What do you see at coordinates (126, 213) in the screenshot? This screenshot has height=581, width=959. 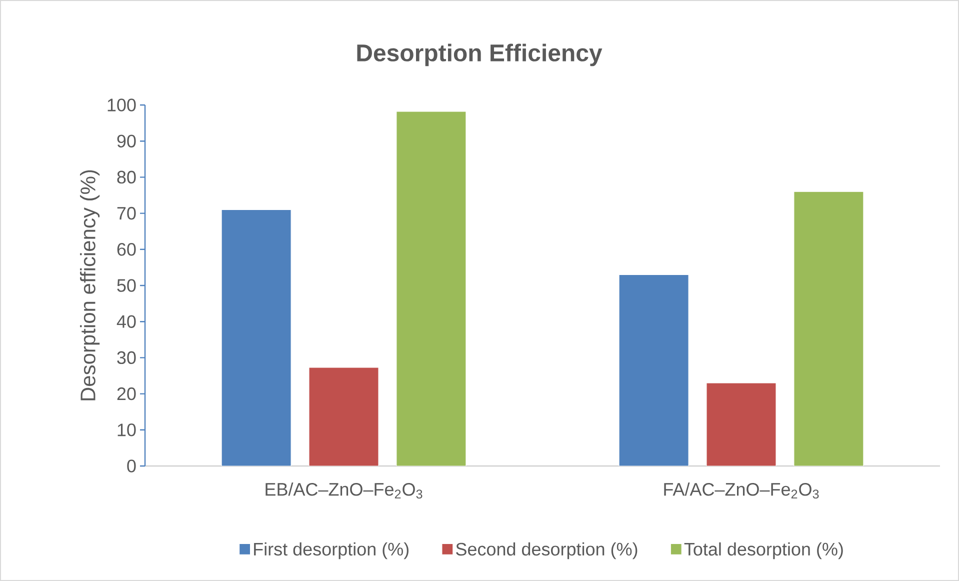 I see `y-tick-label: 70` at bounding box center [126, 213].